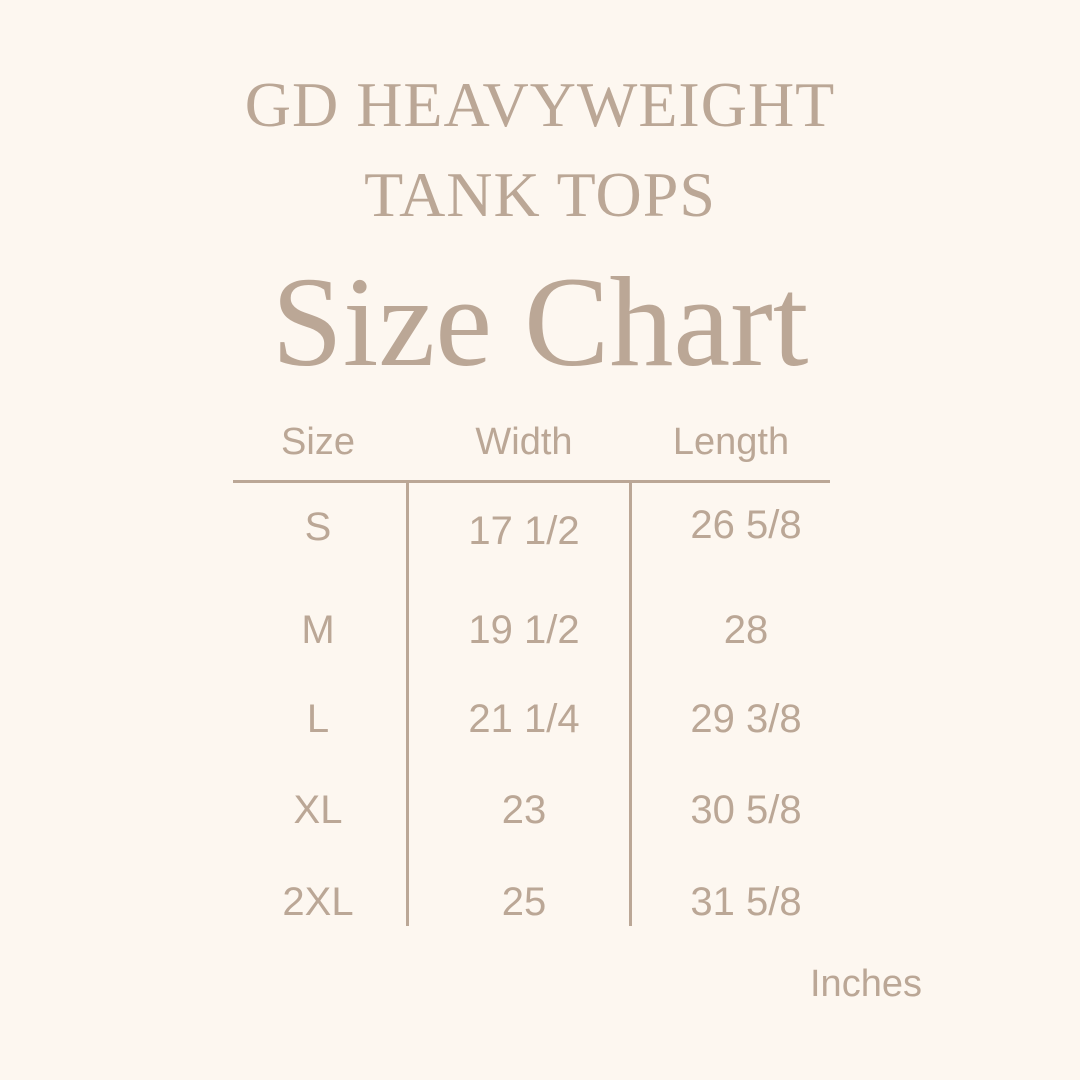 Image resolution: width=1080 pixels, height=1080 pixels. What do you see at coordinates (318, 527) in the screenshot?
I see `size-cell: S` at bounding box center [318, 527].